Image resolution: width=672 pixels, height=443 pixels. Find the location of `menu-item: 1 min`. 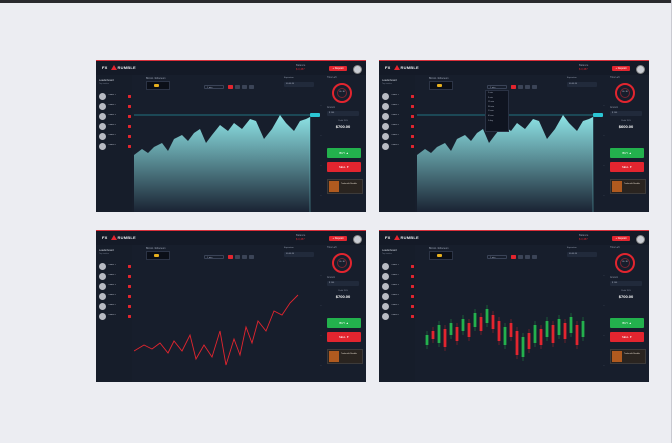

menu-item: 1 min is located at coordinates (490, 93).